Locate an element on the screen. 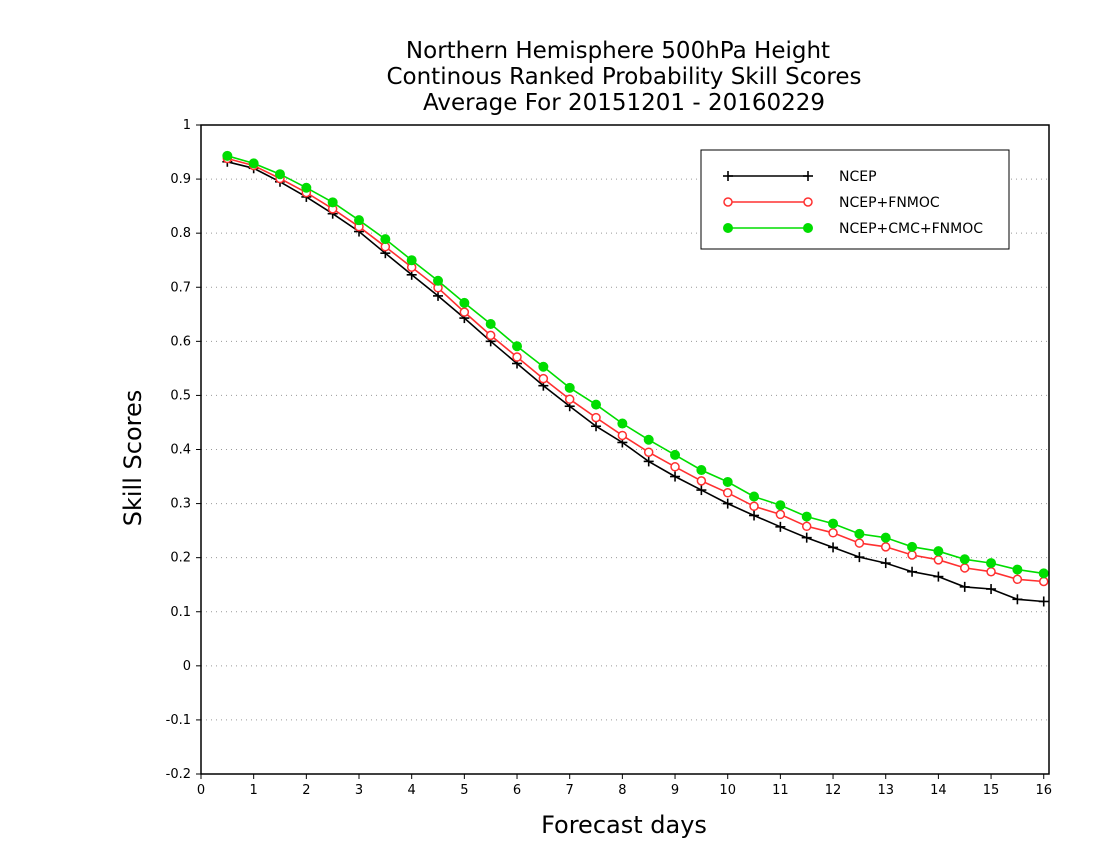 This screenshot has height=850, width=1100. x-axis-label: Forecast days is located at coordinates (624, 825).